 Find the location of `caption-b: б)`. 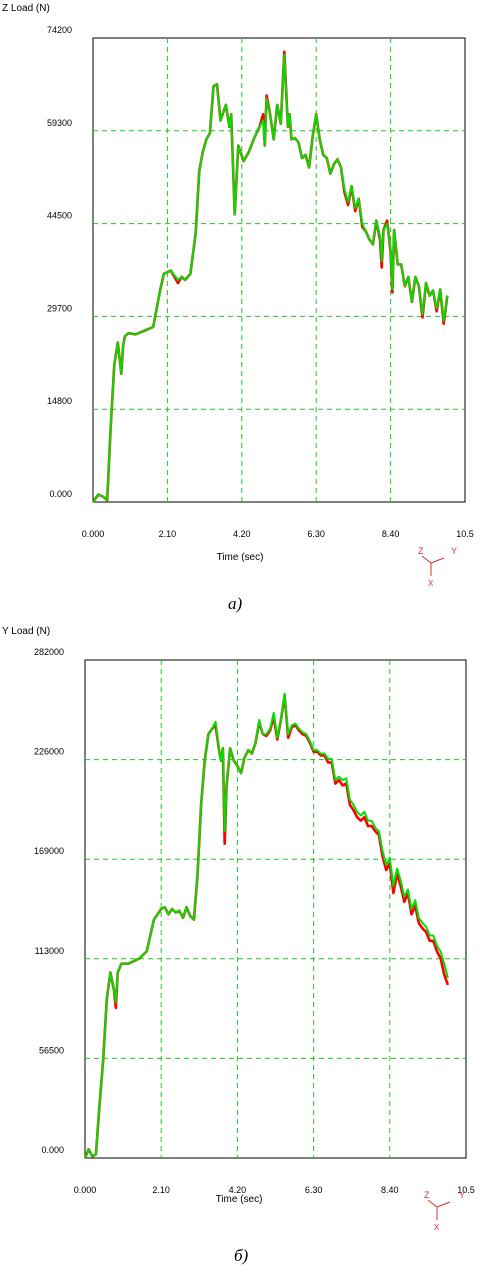

caption-b: б) is located at coordinates (241, 1255).